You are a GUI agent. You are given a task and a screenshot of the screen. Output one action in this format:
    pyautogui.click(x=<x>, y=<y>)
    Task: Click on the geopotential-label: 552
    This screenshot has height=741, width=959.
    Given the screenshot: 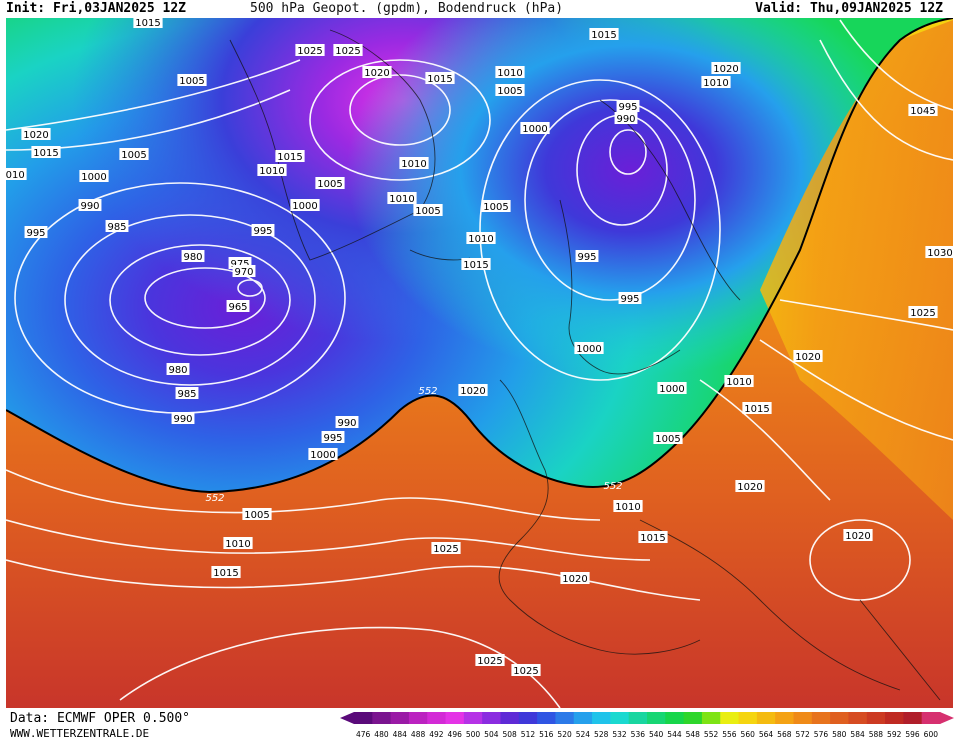 What is the action you would take?
    pyautogui.click(x=214, y=498)
    